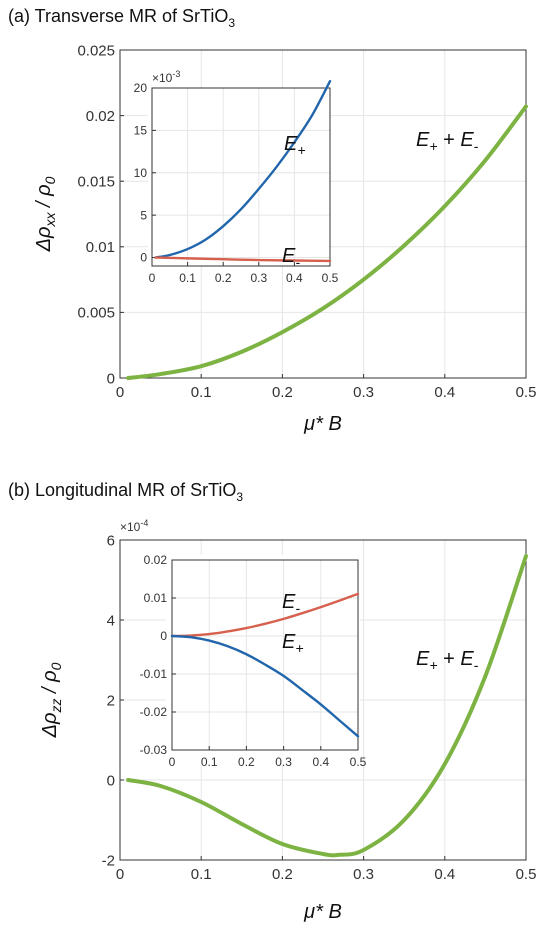 The image size is (541, 930). What do you see at coordinates (166, 77) in the screenshot?
I see `chart-a-inset-multiplier: ×10⁻³` at bounding box center [166, 77].